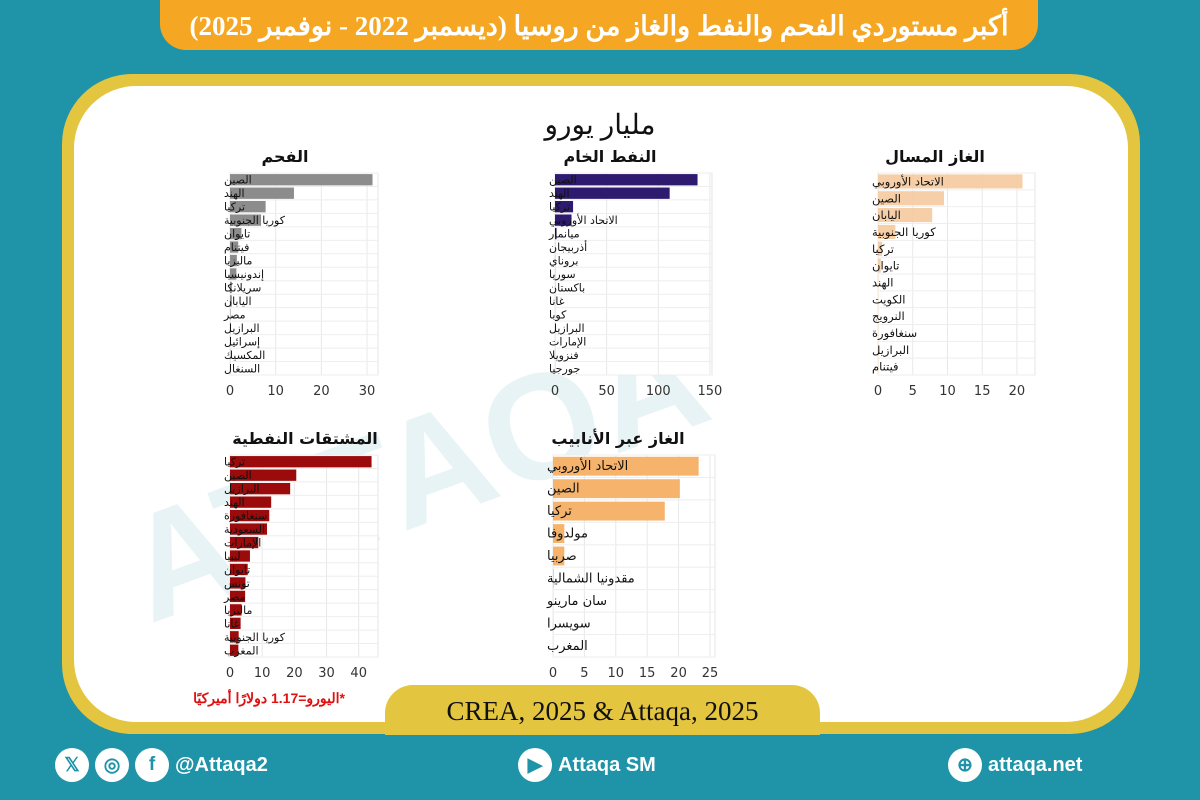 The height and width of the screenshot is (800, 1200). What do you see at coordinates (112, 765) in the screenshot?
I see `instagram-icon: ◎` at bounding box center [112, 765].